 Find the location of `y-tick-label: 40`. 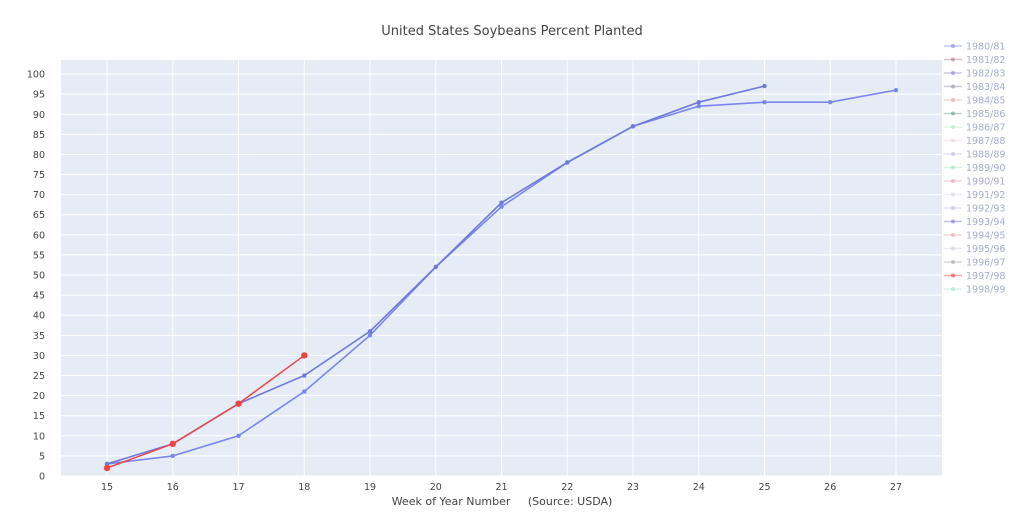

y-tick-label: 40 is located at coordinates (39, 316).